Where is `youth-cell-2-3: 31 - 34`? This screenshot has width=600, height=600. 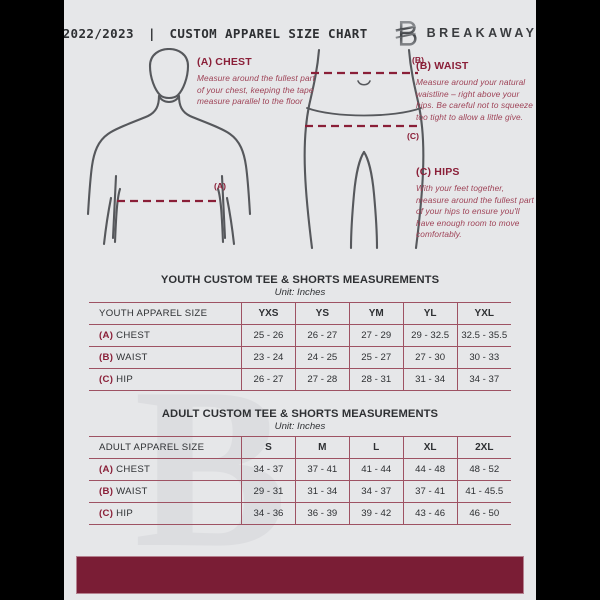
youth-cell-2-3: 31 - 34 is located at coordinates (430, 379).